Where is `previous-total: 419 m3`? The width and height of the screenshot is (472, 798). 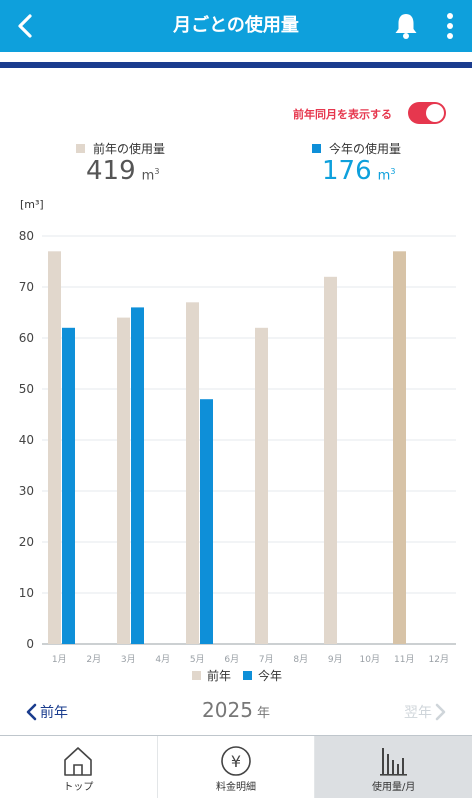 previous-total: 419 m3 is located at coordinates (122, 171).